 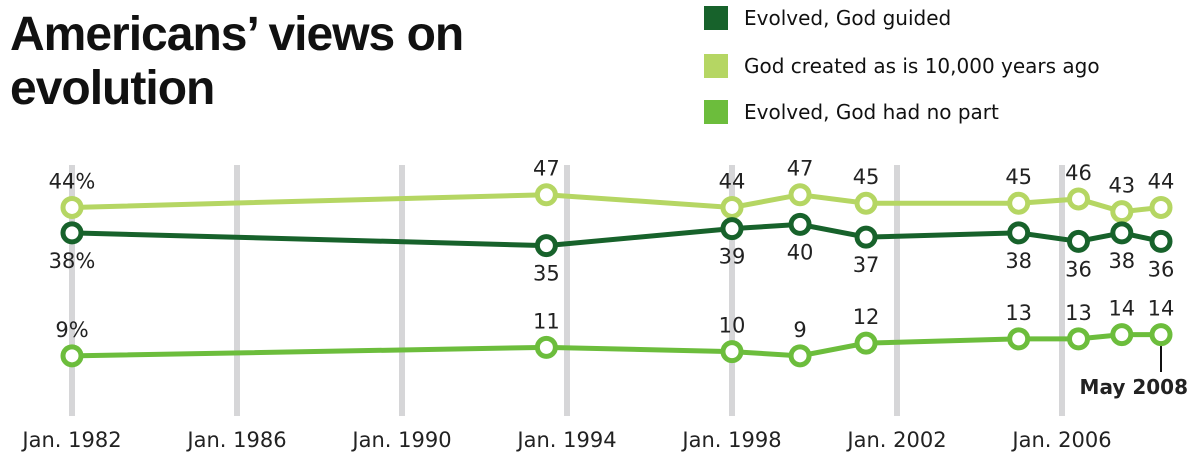 I want to click on data-label: 35, so click(x=546, y=274).